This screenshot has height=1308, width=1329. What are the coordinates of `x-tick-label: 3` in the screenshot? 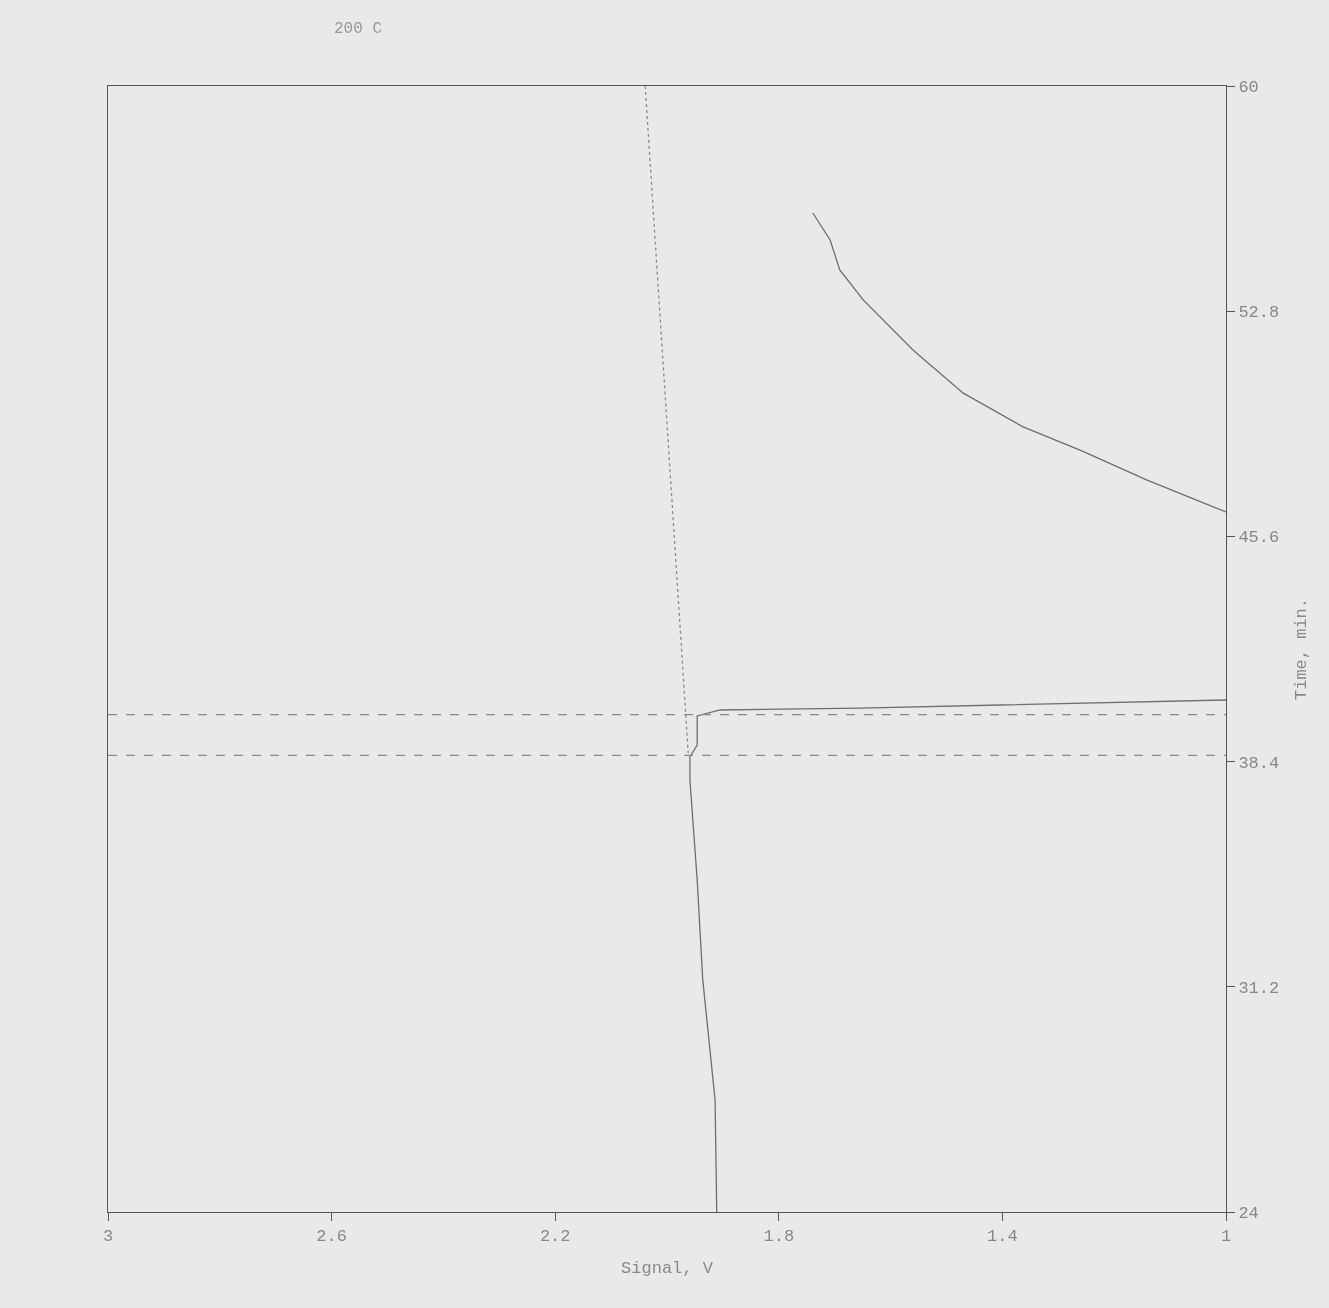 It's located at (108, 1237).